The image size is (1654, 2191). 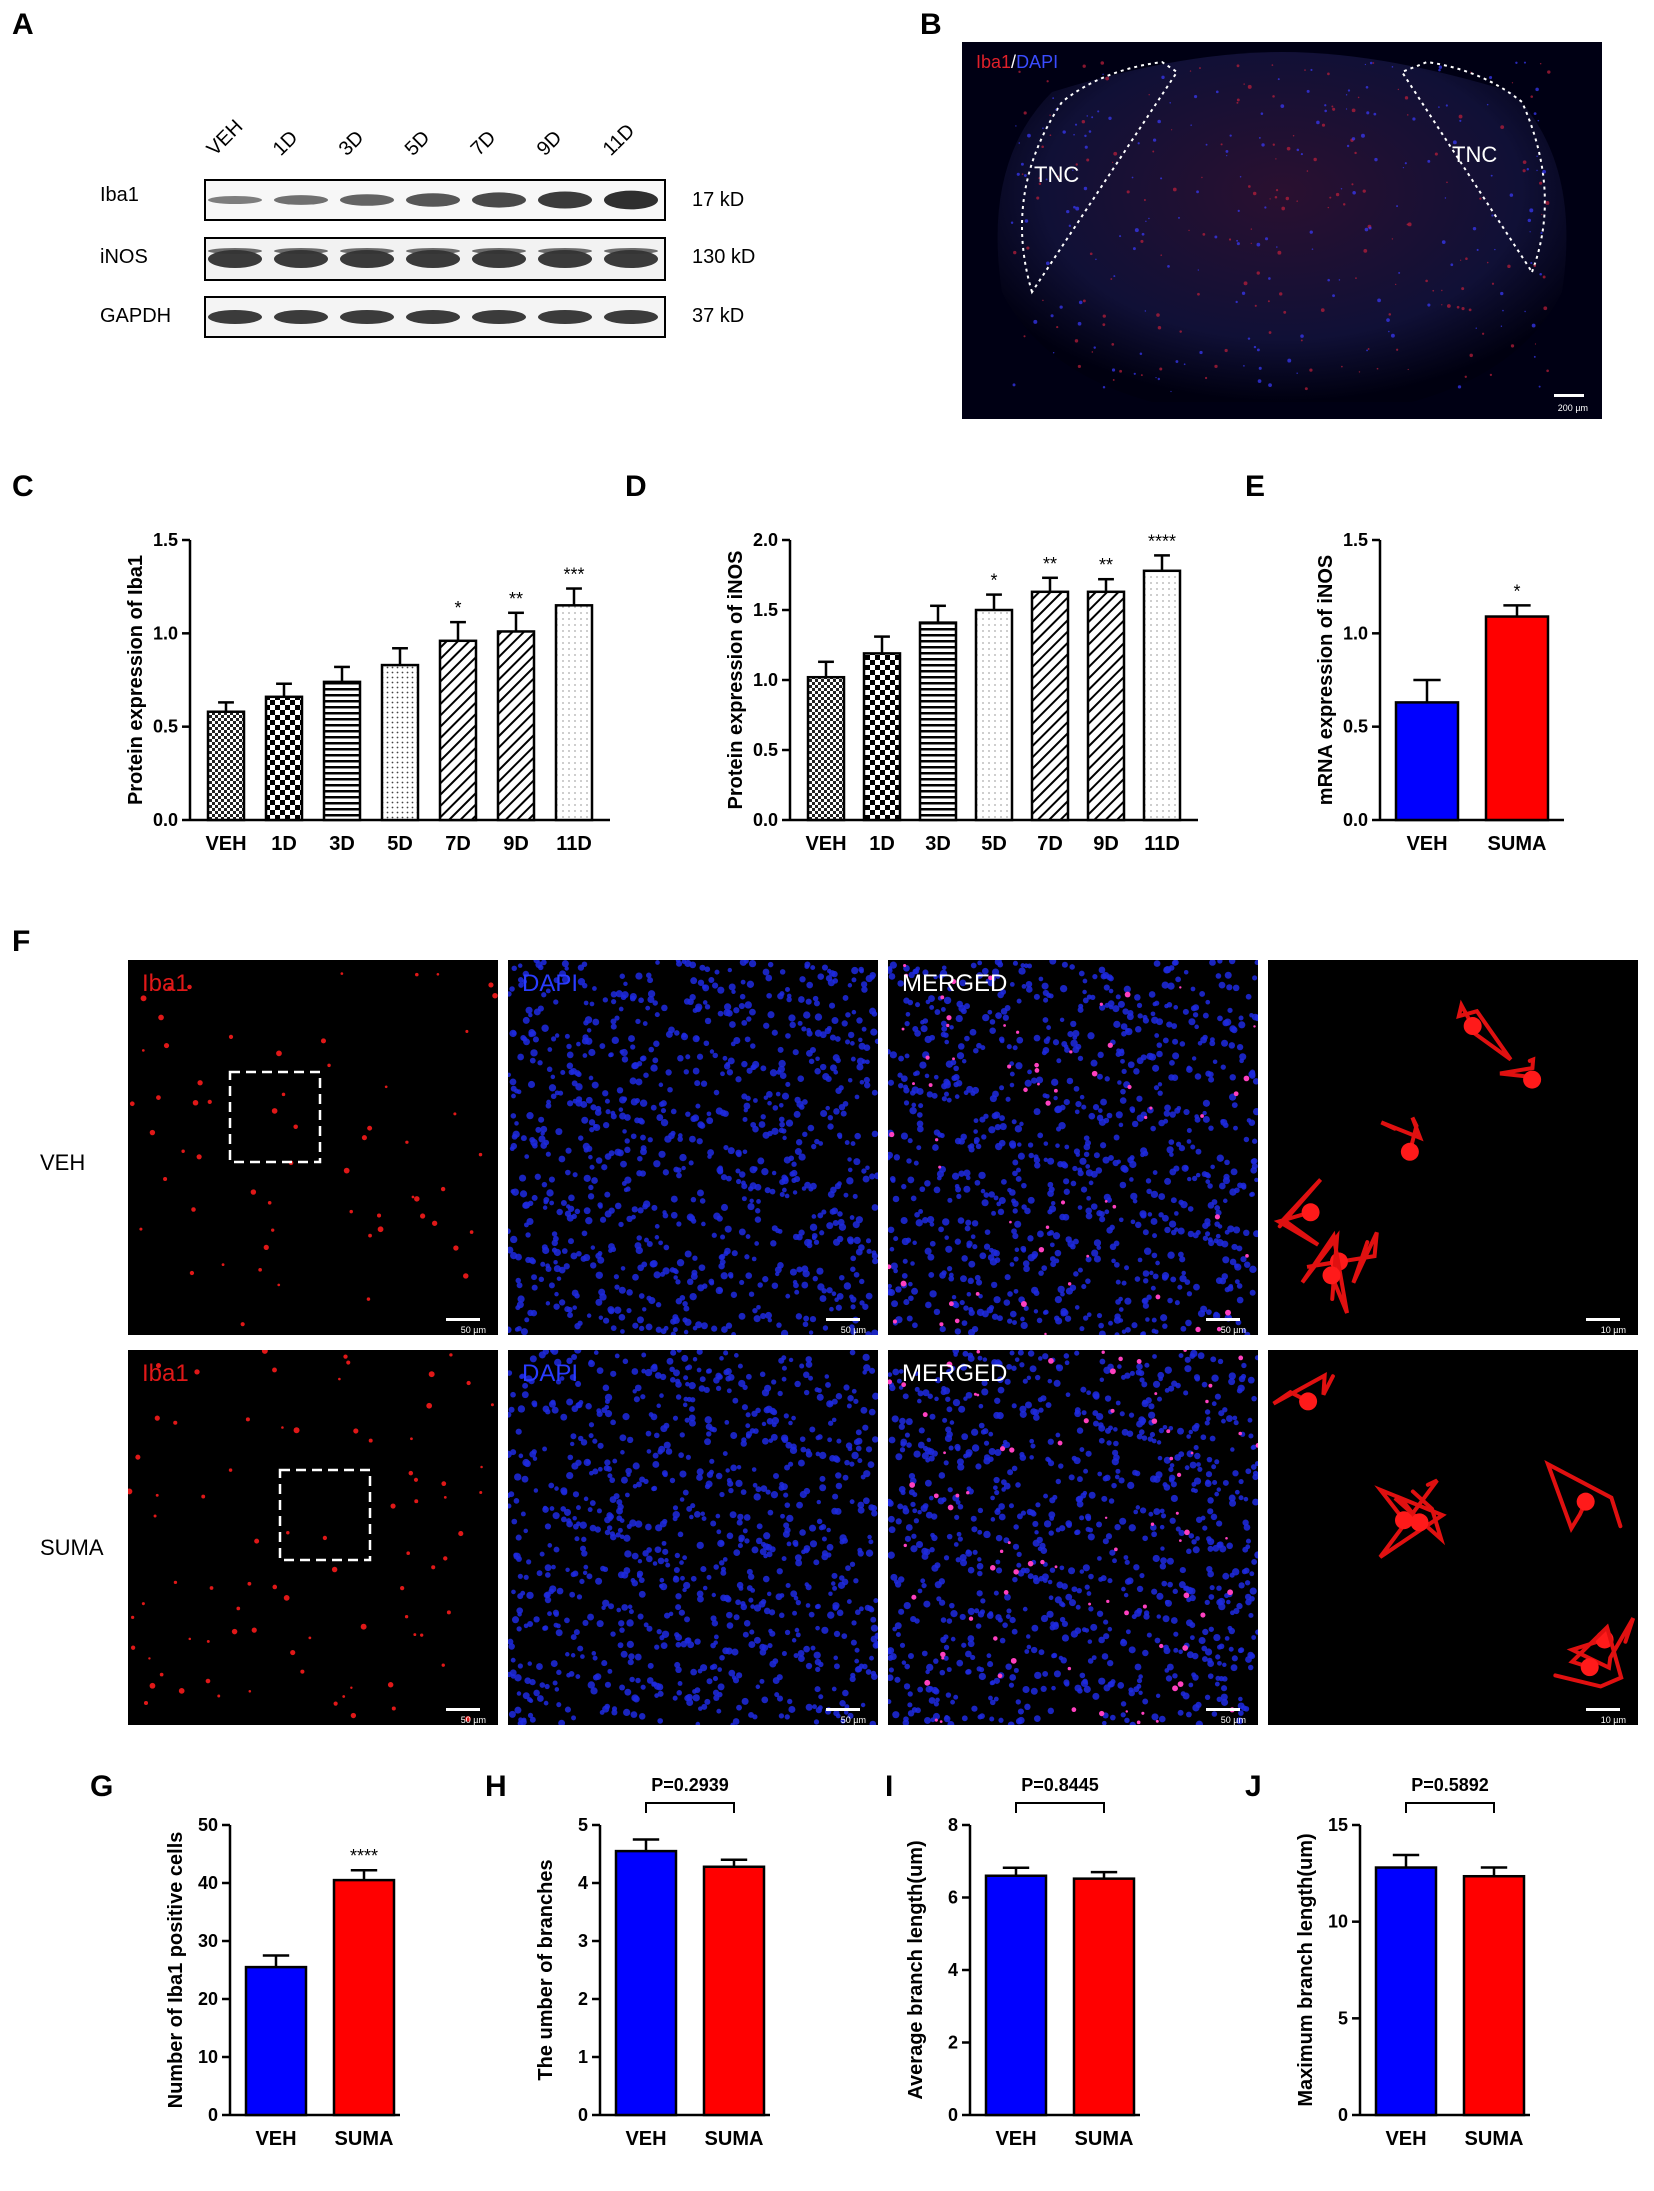 I want to click on panel-letter-f: F, so click(x=21, y=941).